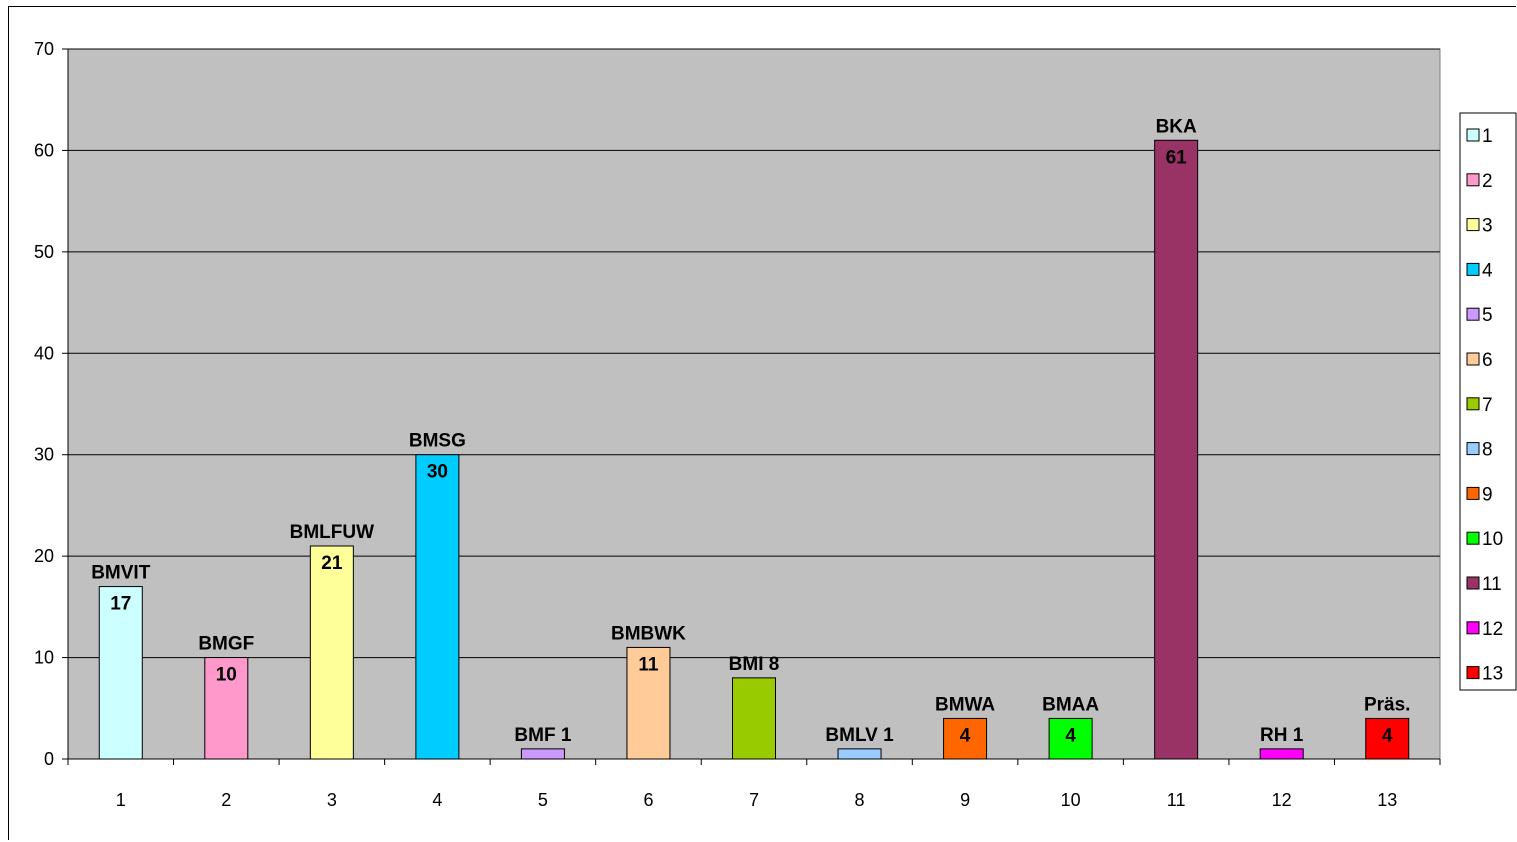 This screenshot has height=842, width=1517. I want to click on x-tick-label: 7, so click(754, 800).